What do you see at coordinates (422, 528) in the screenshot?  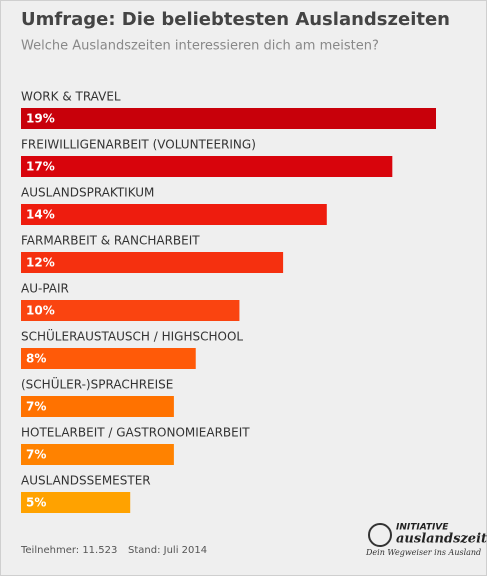 I see `logo-text: INITIATIVE` at bounding box center [422, 528].